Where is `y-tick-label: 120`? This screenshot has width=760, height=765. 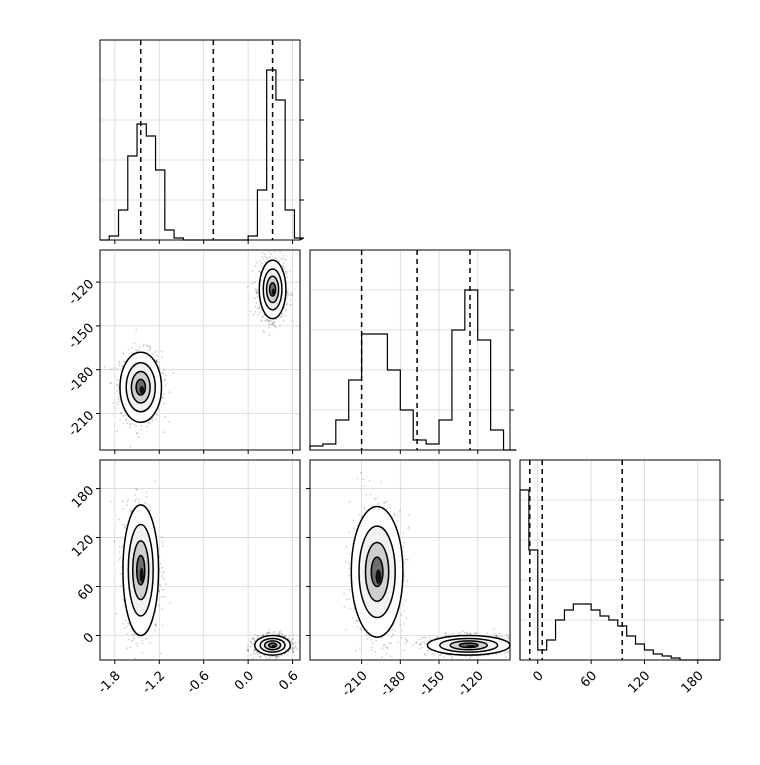
y-tick-label: 120 is located at coordinates (83, 546).